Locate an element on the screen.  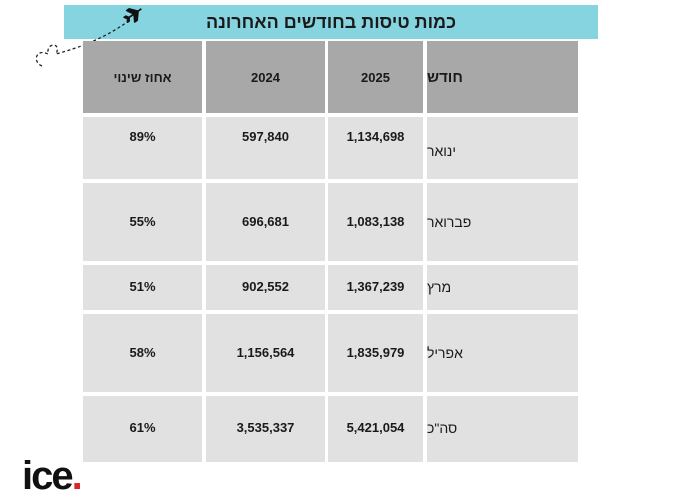
cell-value: ינואר is located at coordinates (441, 151).